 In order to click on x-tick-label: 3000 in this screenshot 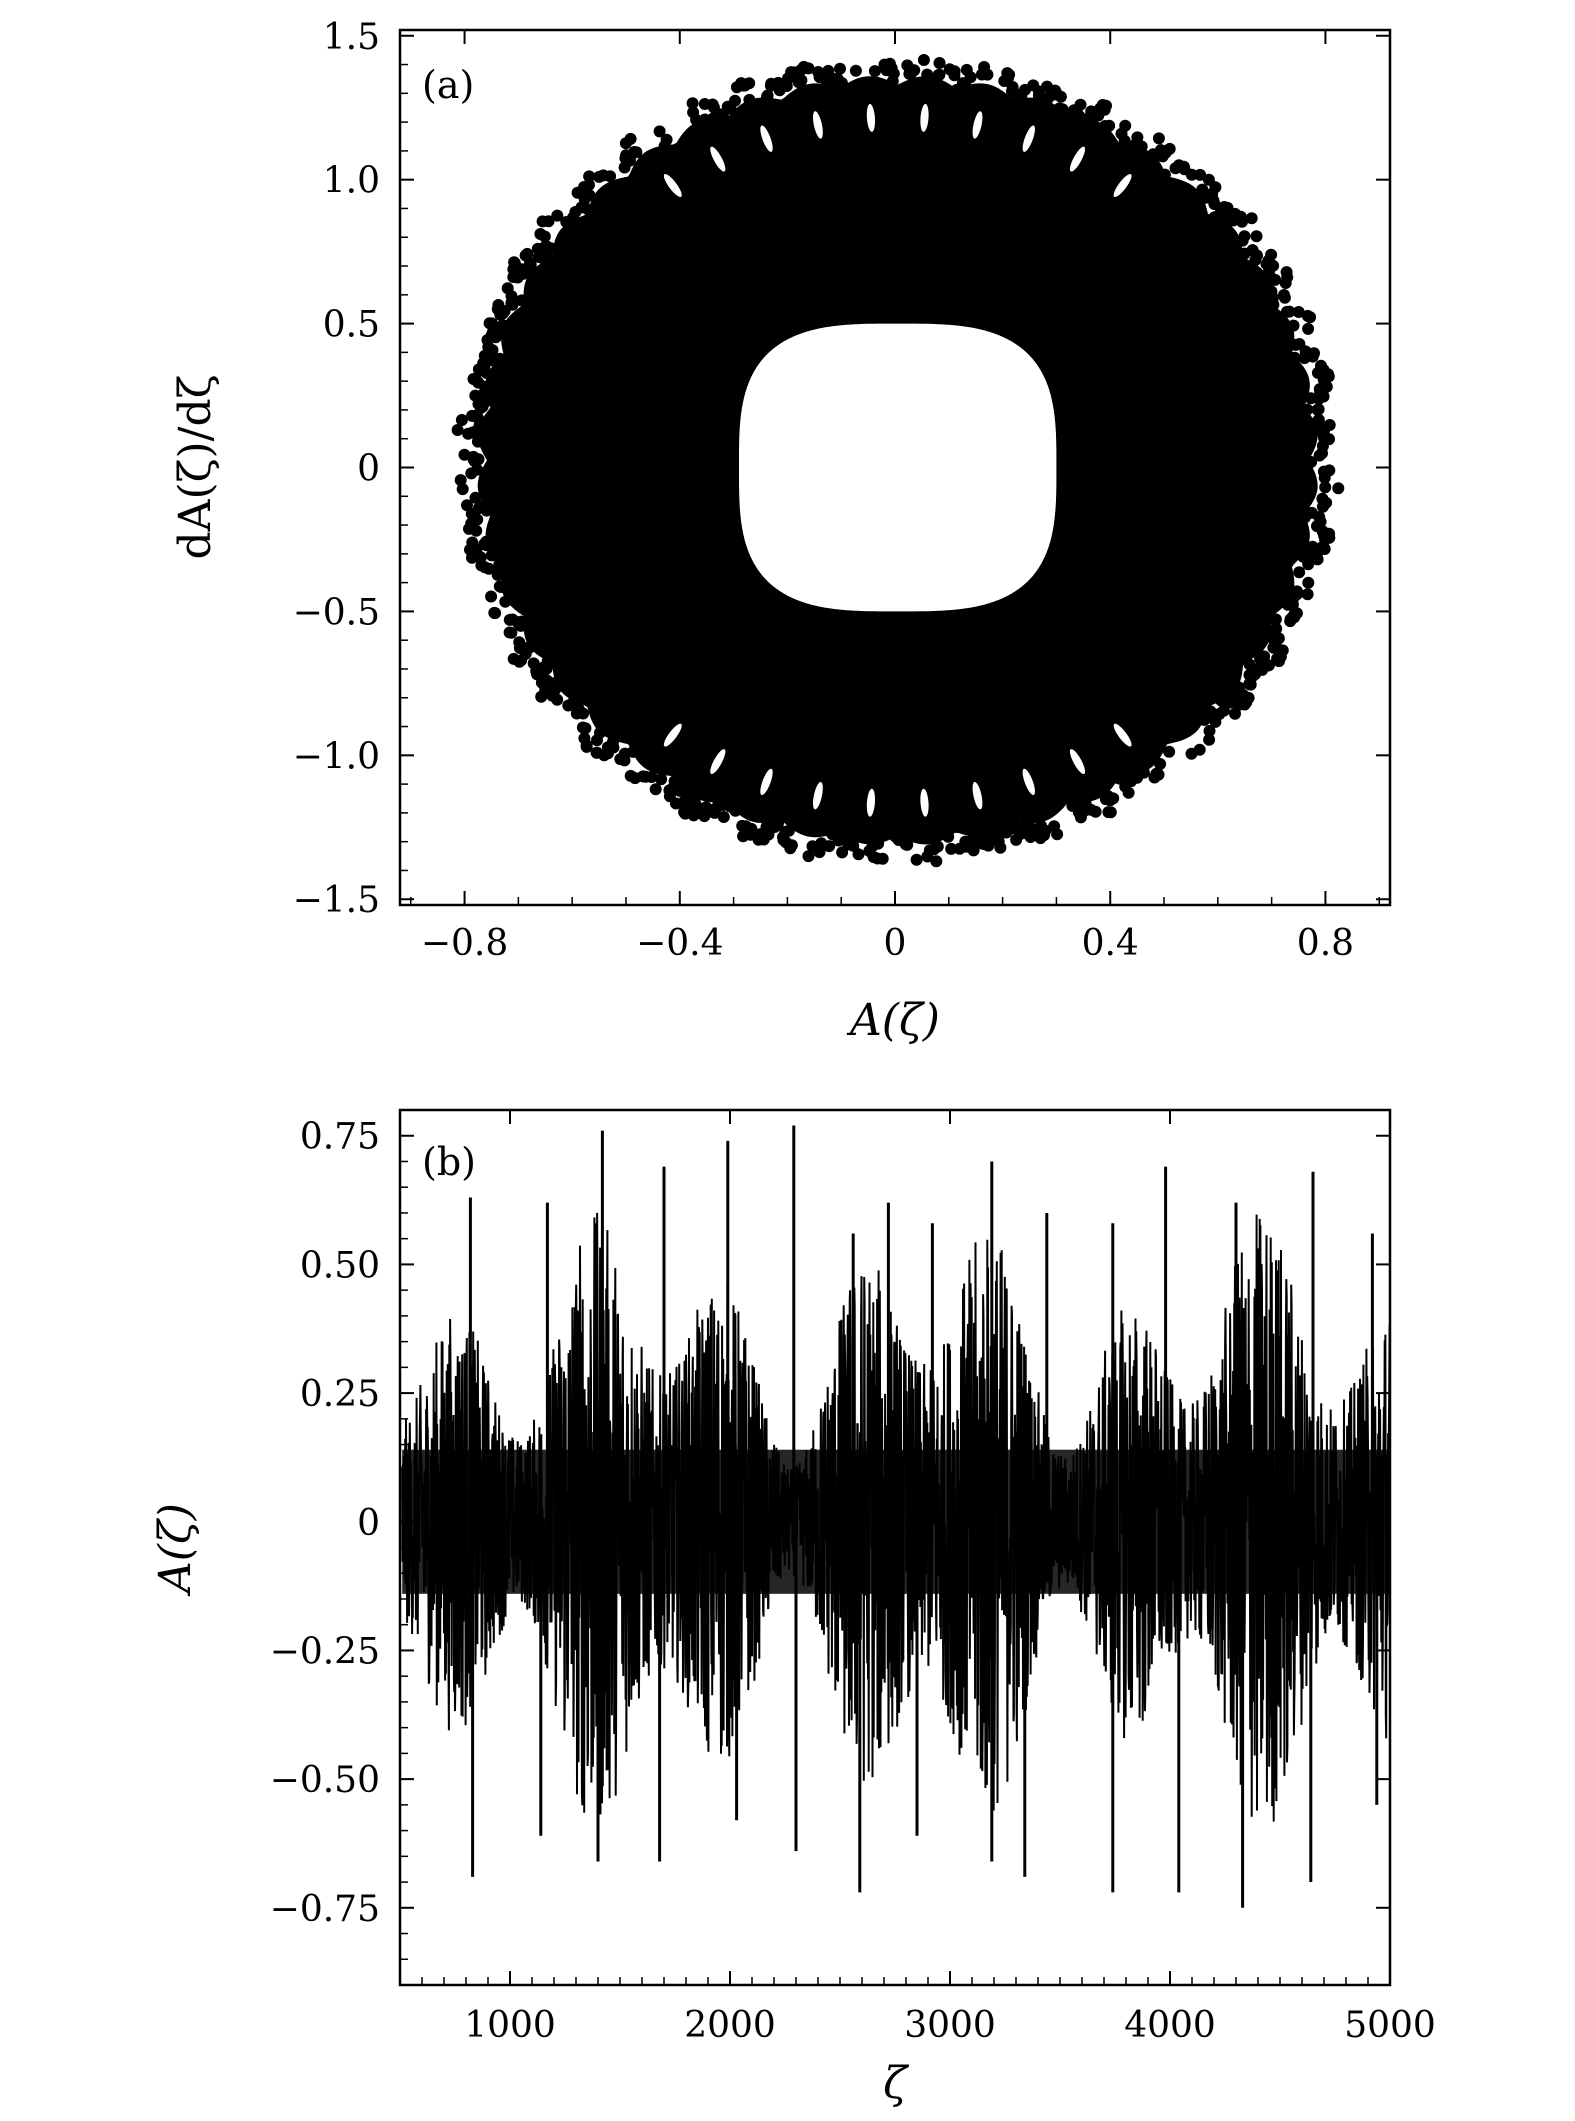, I will do `click(950, 2025)`.